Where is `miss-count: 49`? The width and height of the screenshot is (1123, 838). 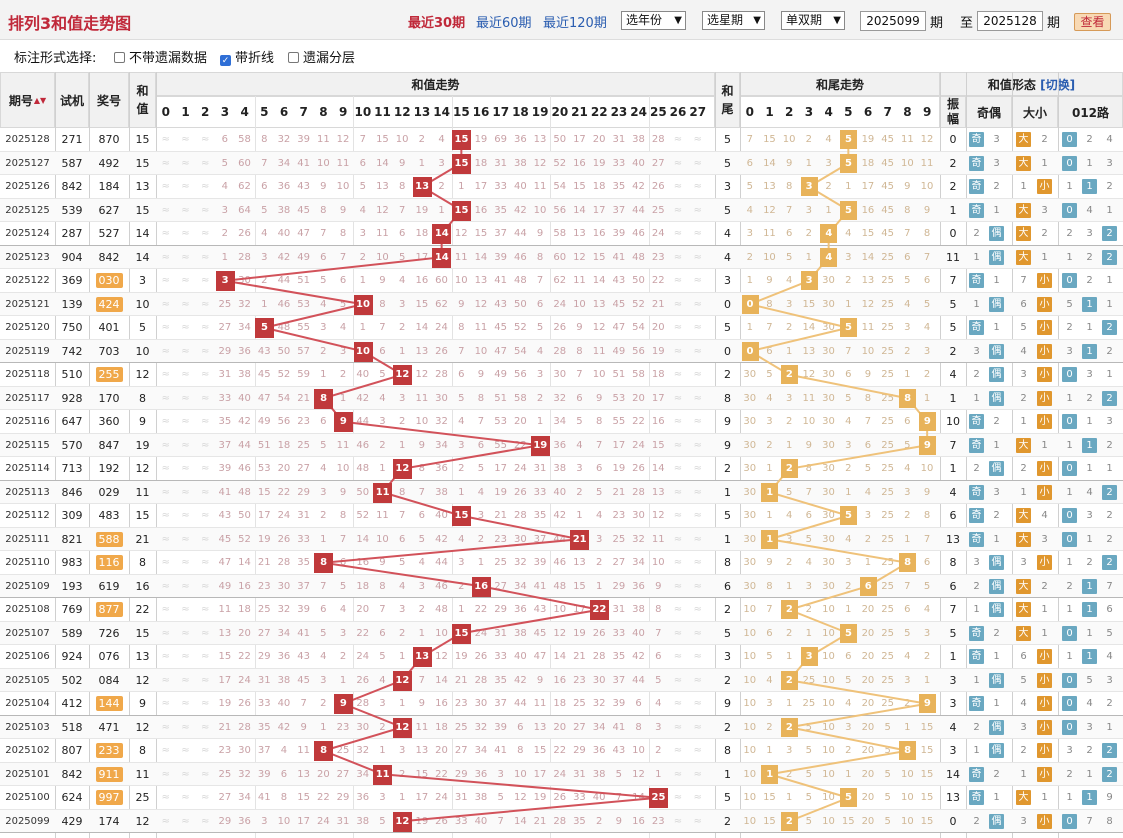 miss-count: 49 is located at coordinates (225, 586).